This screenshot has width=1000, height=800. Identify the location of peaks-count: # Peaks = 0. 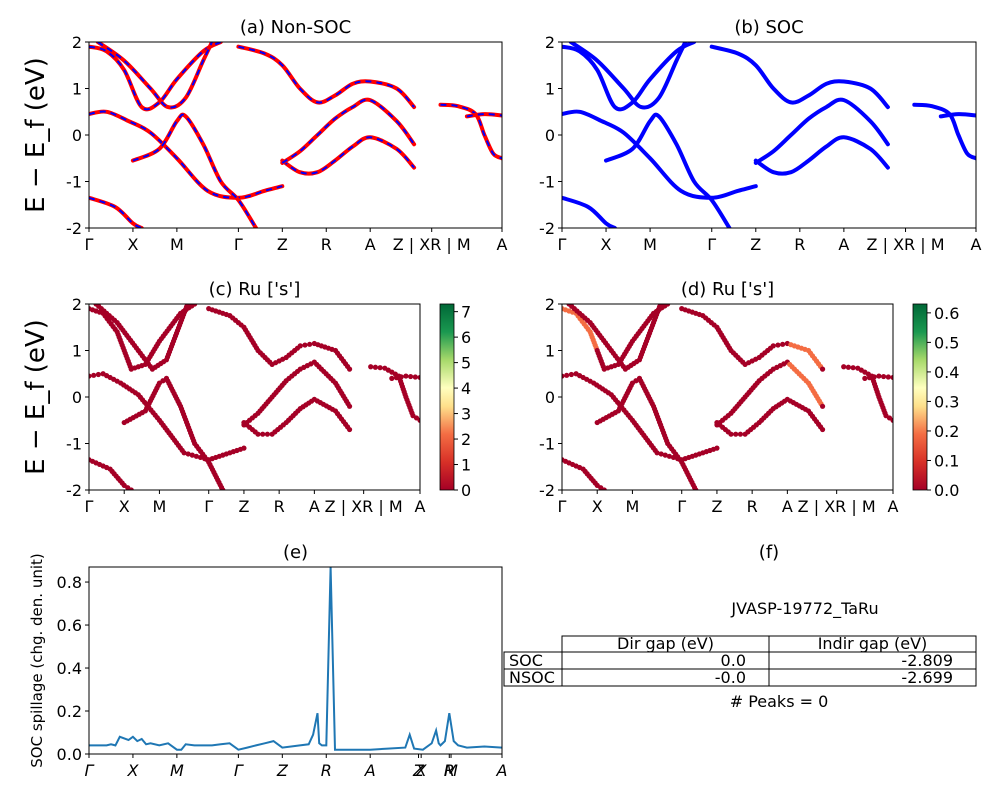
(779, 701).